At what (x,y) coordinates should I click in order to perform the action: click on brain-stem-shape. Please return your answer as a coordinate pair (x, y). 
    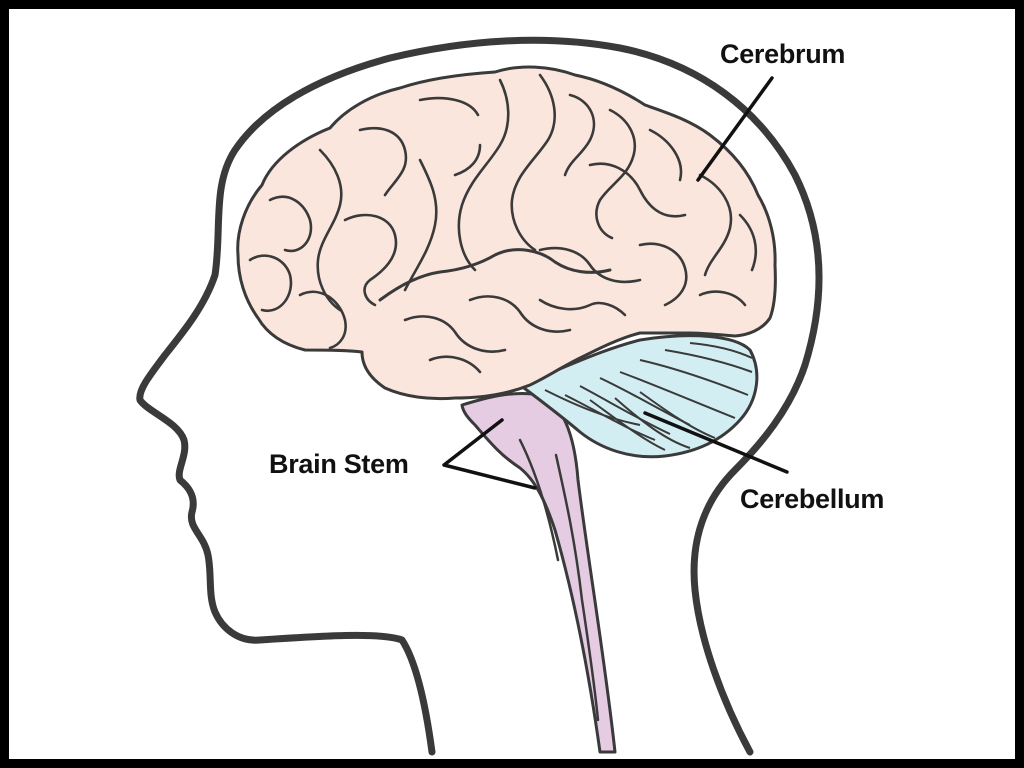
    Looking at the image, I should click on (538, 572).